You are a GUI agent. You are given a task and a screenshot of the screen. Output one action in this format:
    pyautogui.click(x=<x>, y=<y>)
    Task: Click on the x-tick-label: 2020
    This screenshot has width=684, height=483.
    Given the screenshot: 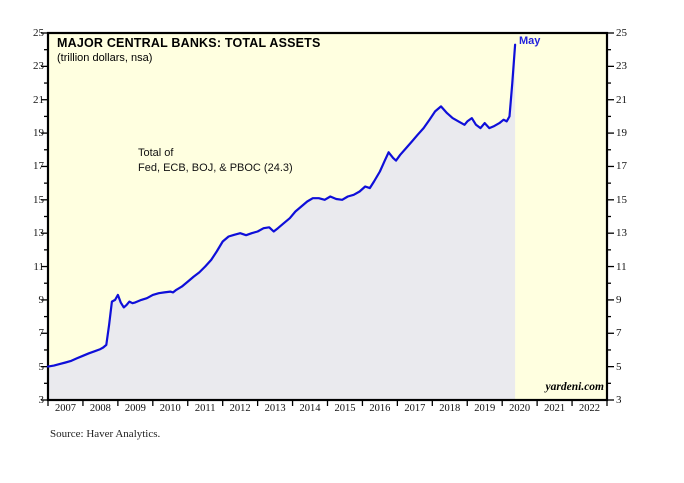 What is the action you would take?
    pyautogui.click(x=520, y=408)
    